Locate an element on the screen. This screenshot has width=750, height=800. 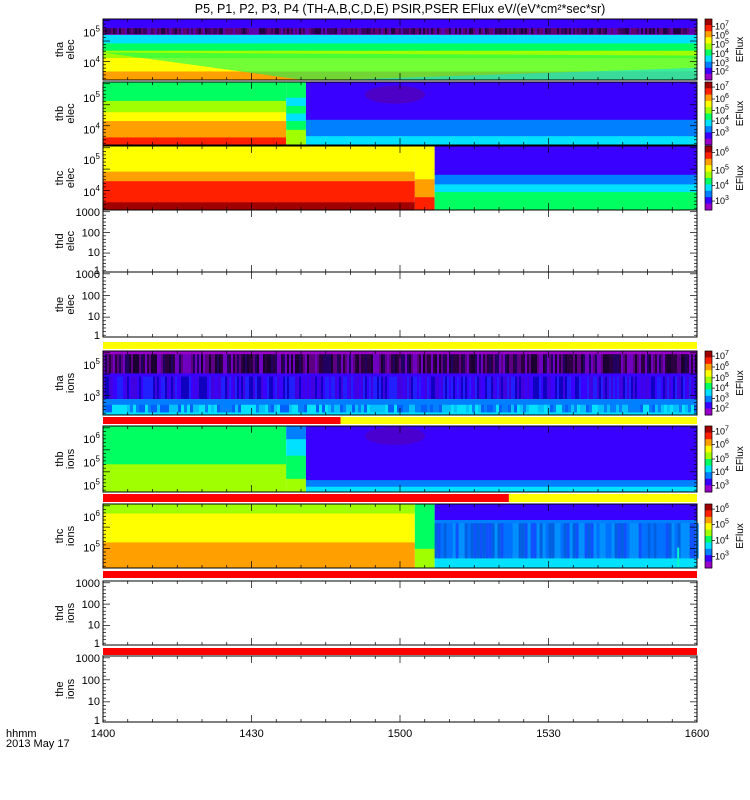
colorbar-frame is located at coordinates (708, 49).